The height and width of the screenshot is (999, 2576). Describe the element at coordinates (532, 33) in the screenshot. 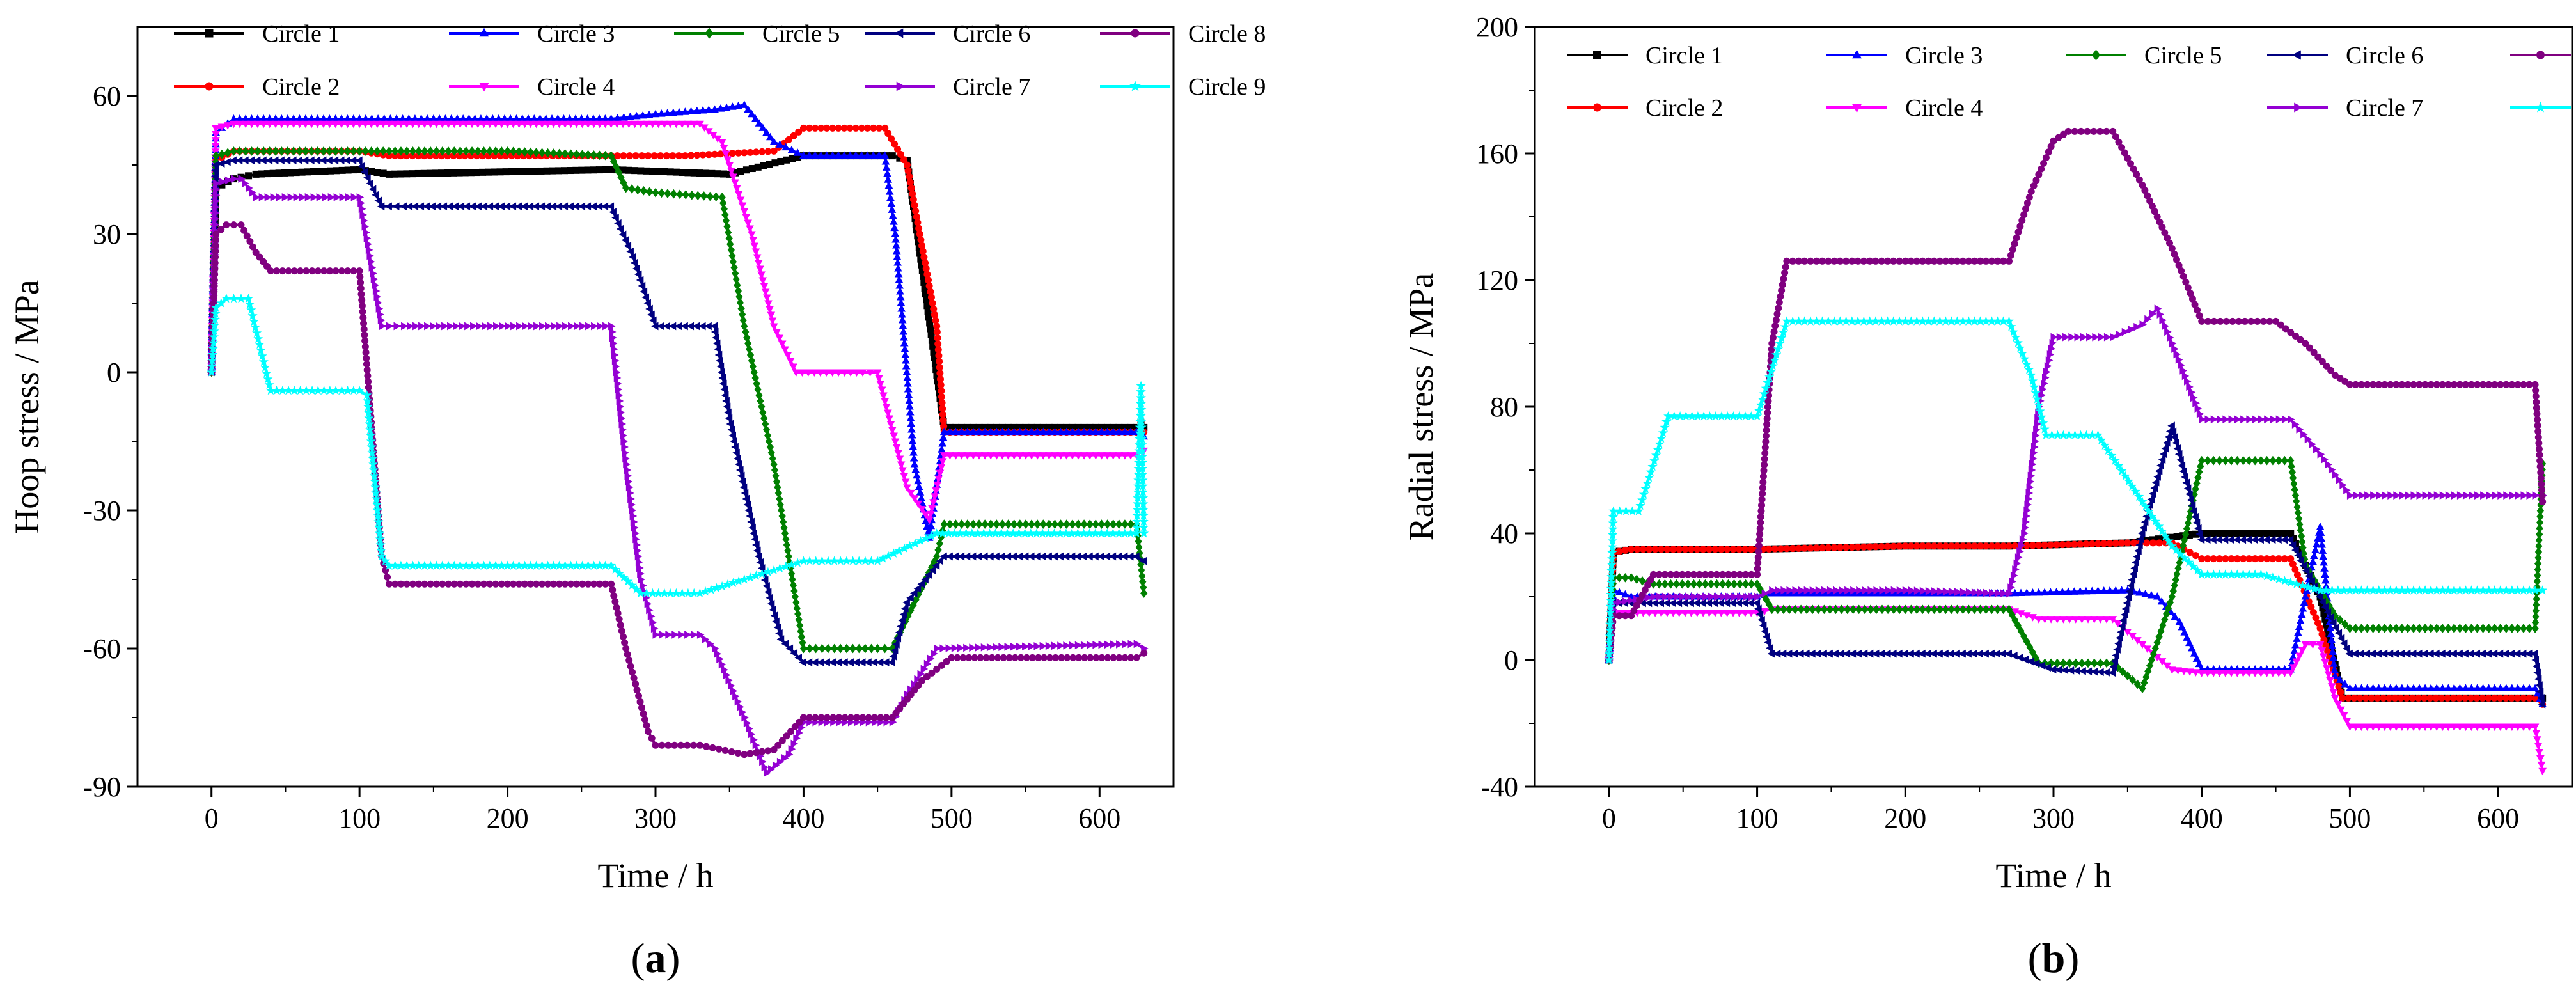

I see `legend-item-circle-3: Circle 3` at that location.